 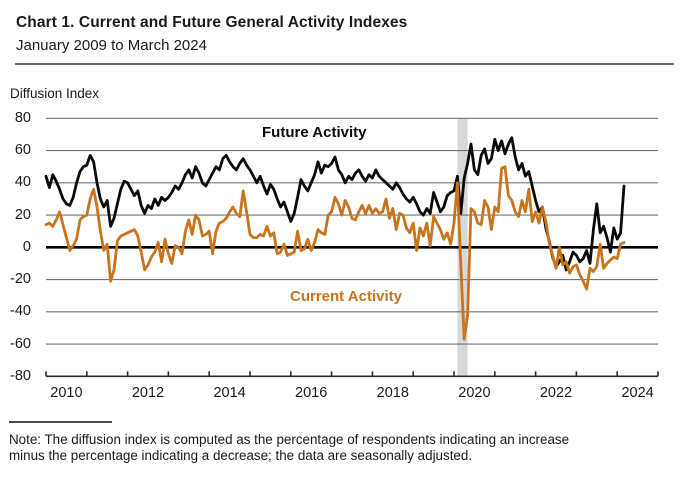 I want to click on y-axis-tick-label: 60, so click(x=22, y=150).